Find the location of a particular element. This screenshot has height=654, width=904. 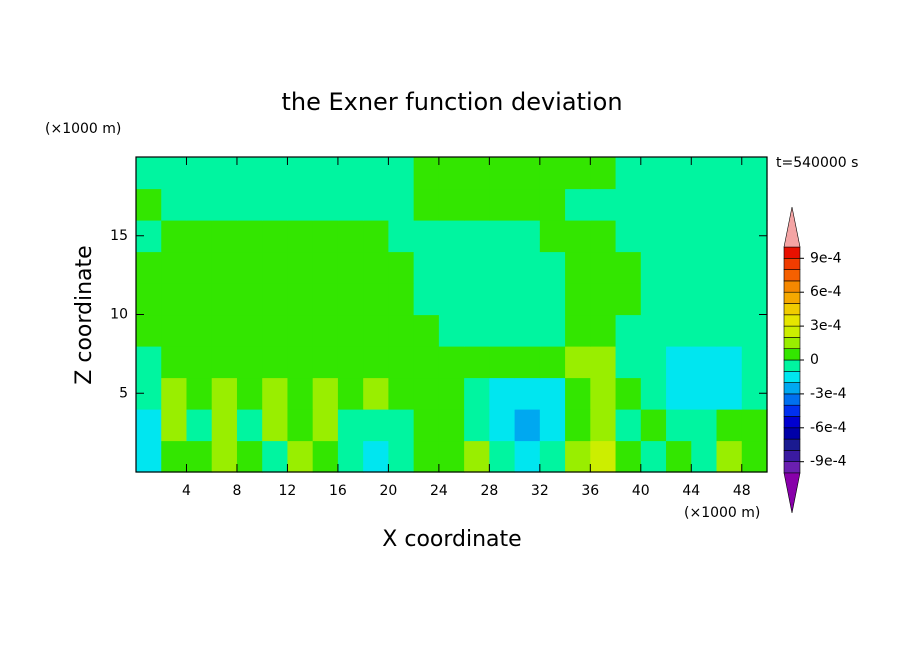

x-tick-label: 24 is located at coordinates (439, 491).